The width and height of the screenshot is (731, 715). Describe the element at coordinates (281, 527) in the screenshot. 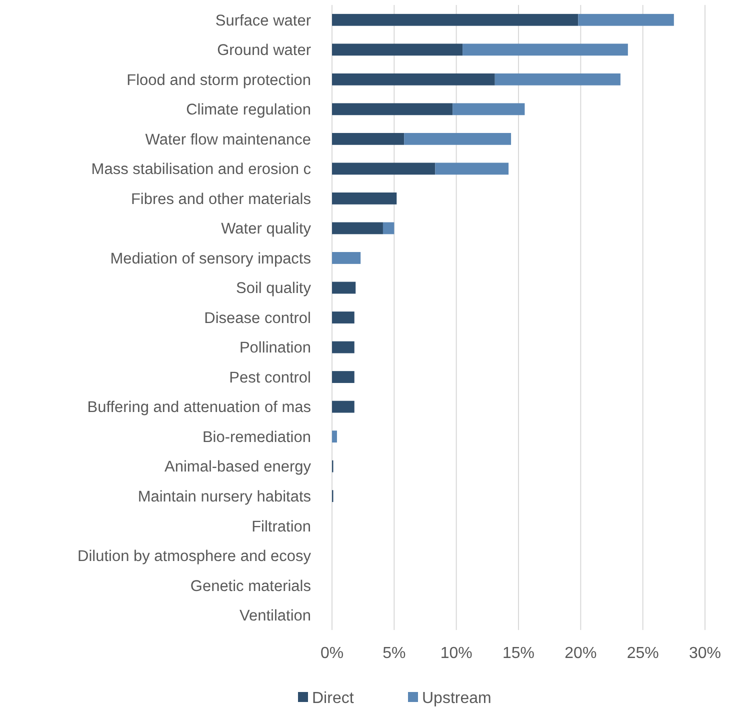

I see `y-tick-label: Filtration` at that location.